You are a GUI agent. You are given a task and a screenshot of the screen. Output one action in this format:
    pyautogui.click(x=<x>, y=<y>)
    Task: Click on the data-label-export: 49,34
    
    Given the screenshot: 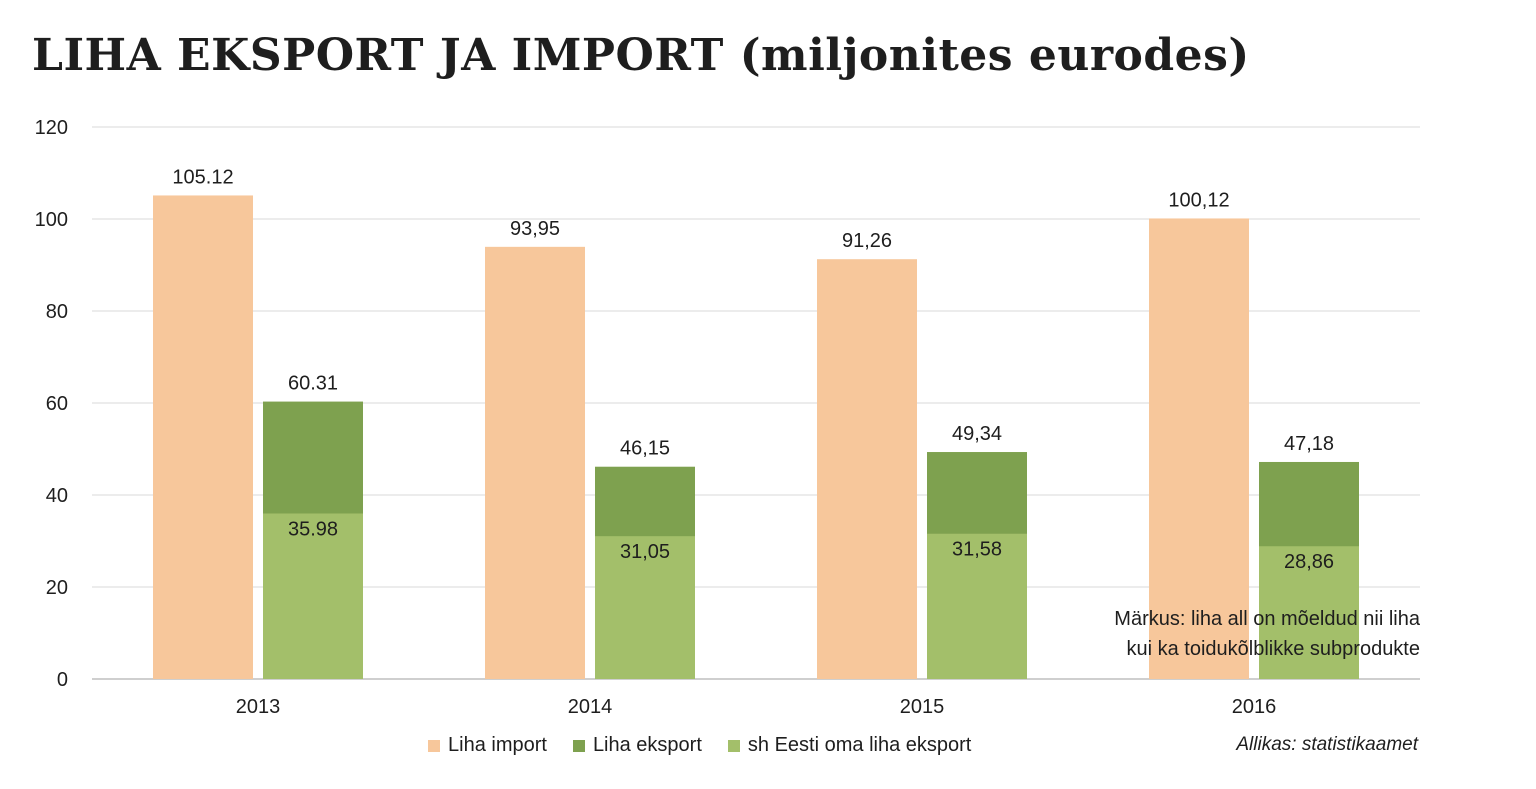 What is the action you would take?
    pyautogui.click(x=977, y=434)
    